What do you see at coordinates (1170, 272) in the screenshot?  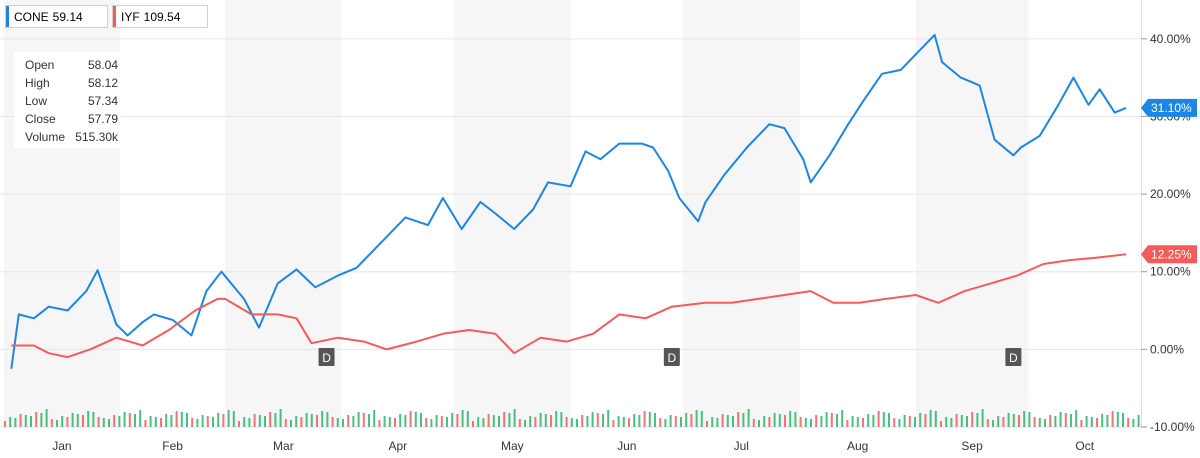 I see `y-tick-label: 10.00%` at bounding box center [1170, 272].